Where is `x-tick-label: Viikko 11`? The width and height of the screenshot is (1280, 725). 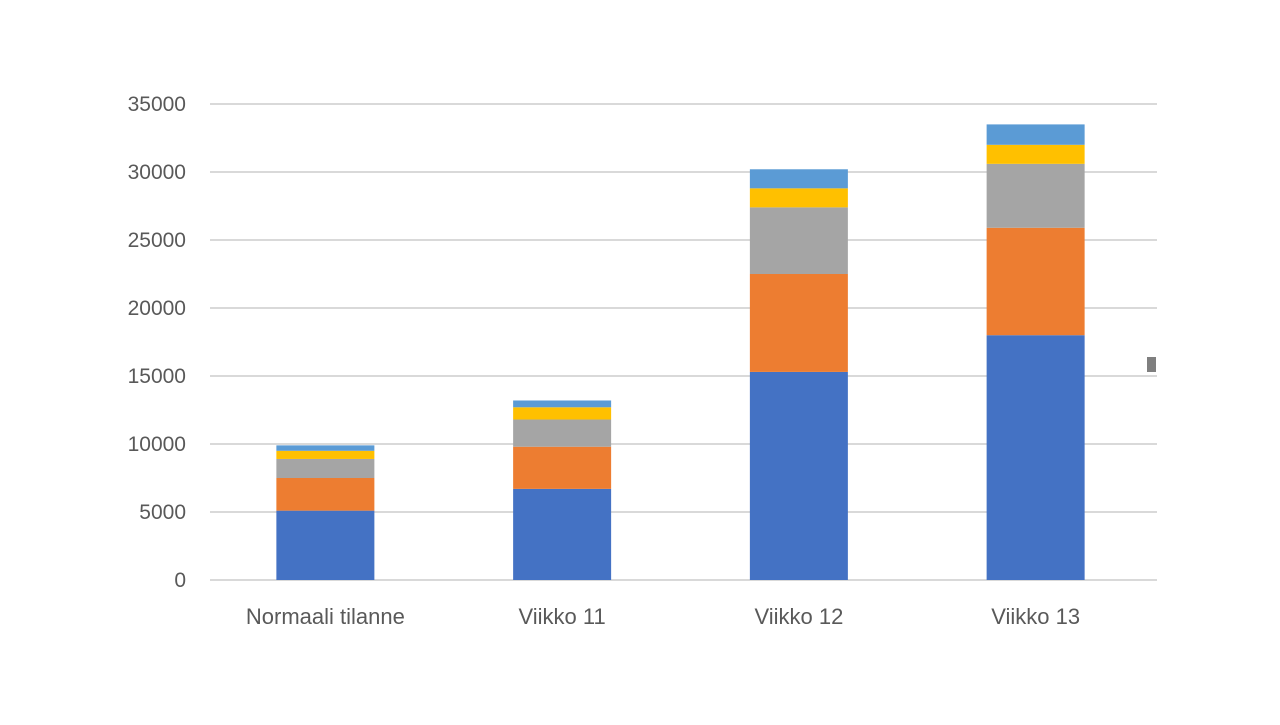
x-tick-label: Viikko 11 is located at coordinates (562, 616).